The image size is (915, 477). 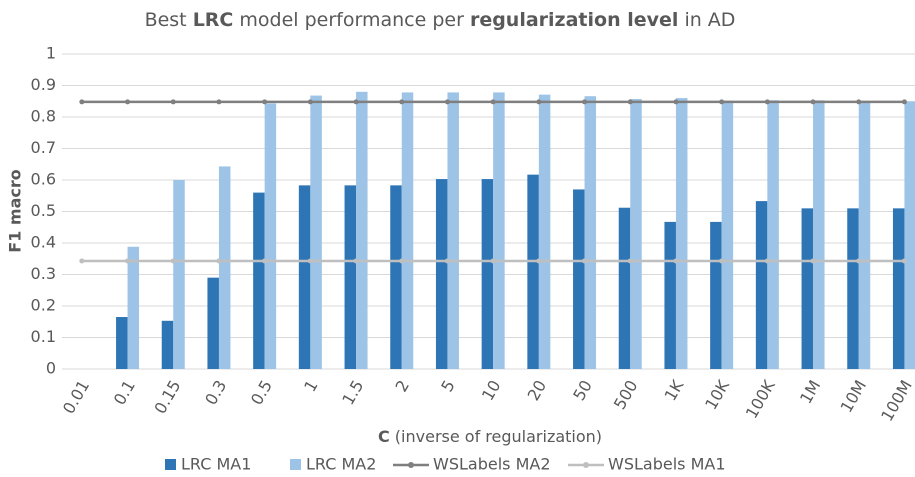 I want to click on title-part: Best, so click(x=169, y=20).